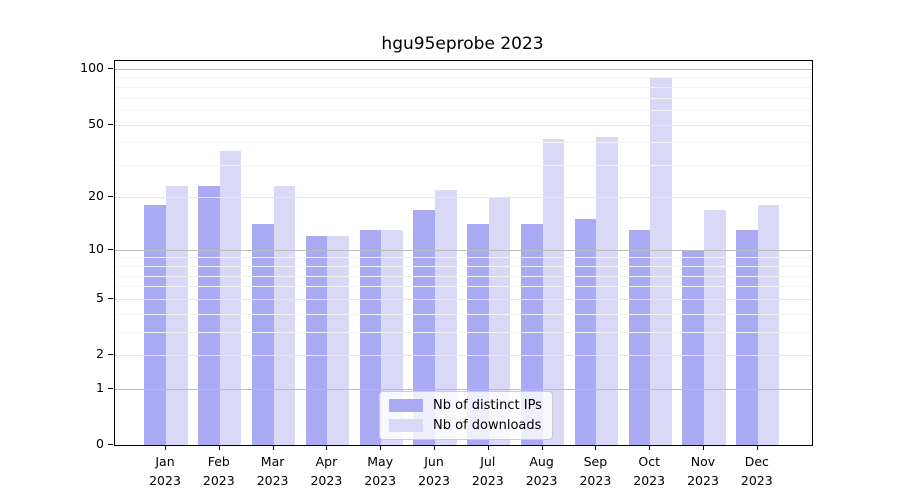 Image resolution: width=900 pixels, height=500 pixels. What do you see at coordinates (499, 320) in the screenshot?
I see `bar-jul-downloads` at bounding box center [499, 320].